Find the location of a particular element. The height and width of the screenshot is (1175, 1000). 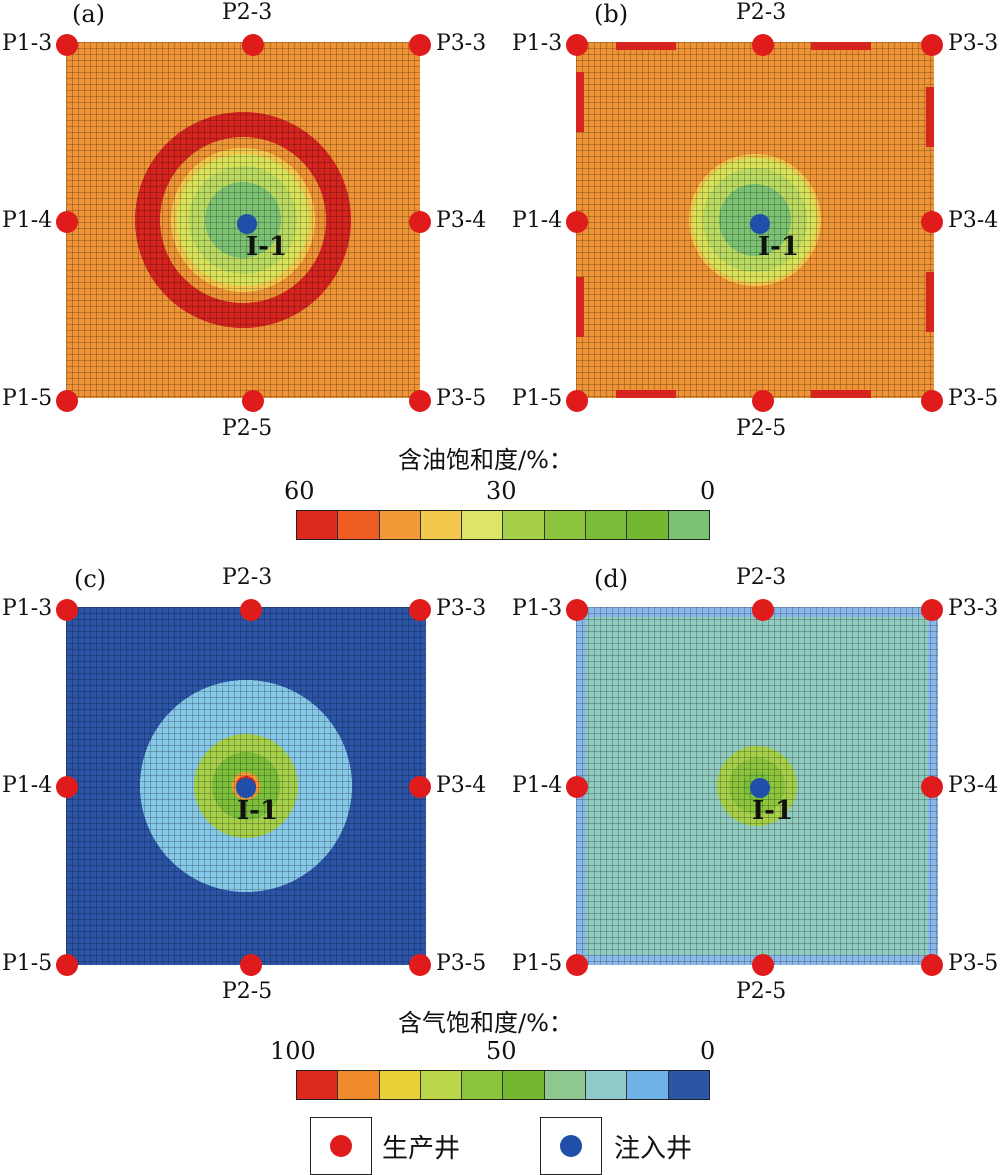

legend-injector-label: 注入井 is located at coordinates (653, 1149).